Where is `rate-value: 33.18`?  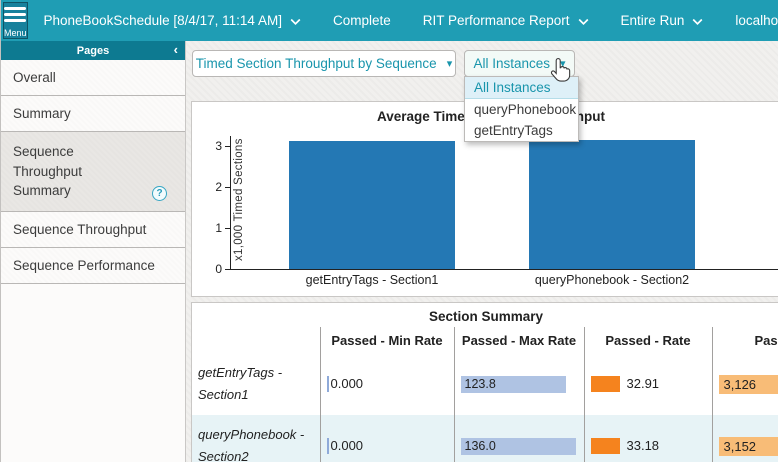 rate-value: 33.18 is located at coordinates (643, 445).